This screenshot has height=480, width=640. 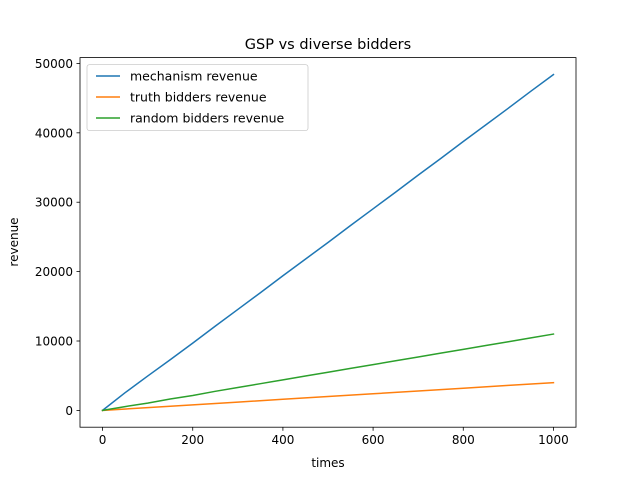 I want to click on y-tick-label: 10000, so click(x=54, y=342).